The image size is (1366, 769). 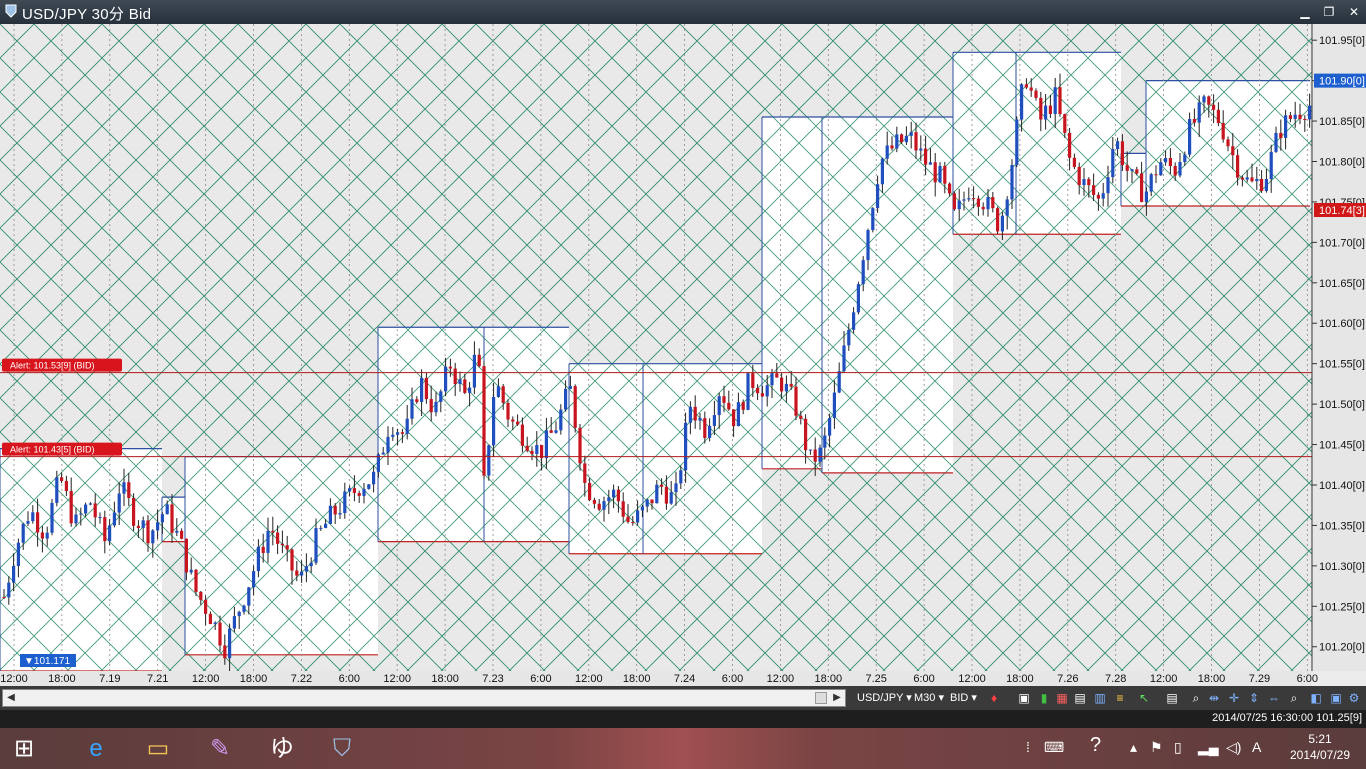 I want to click on tray-up-icon: ▴, so click(x=1134, y=747).